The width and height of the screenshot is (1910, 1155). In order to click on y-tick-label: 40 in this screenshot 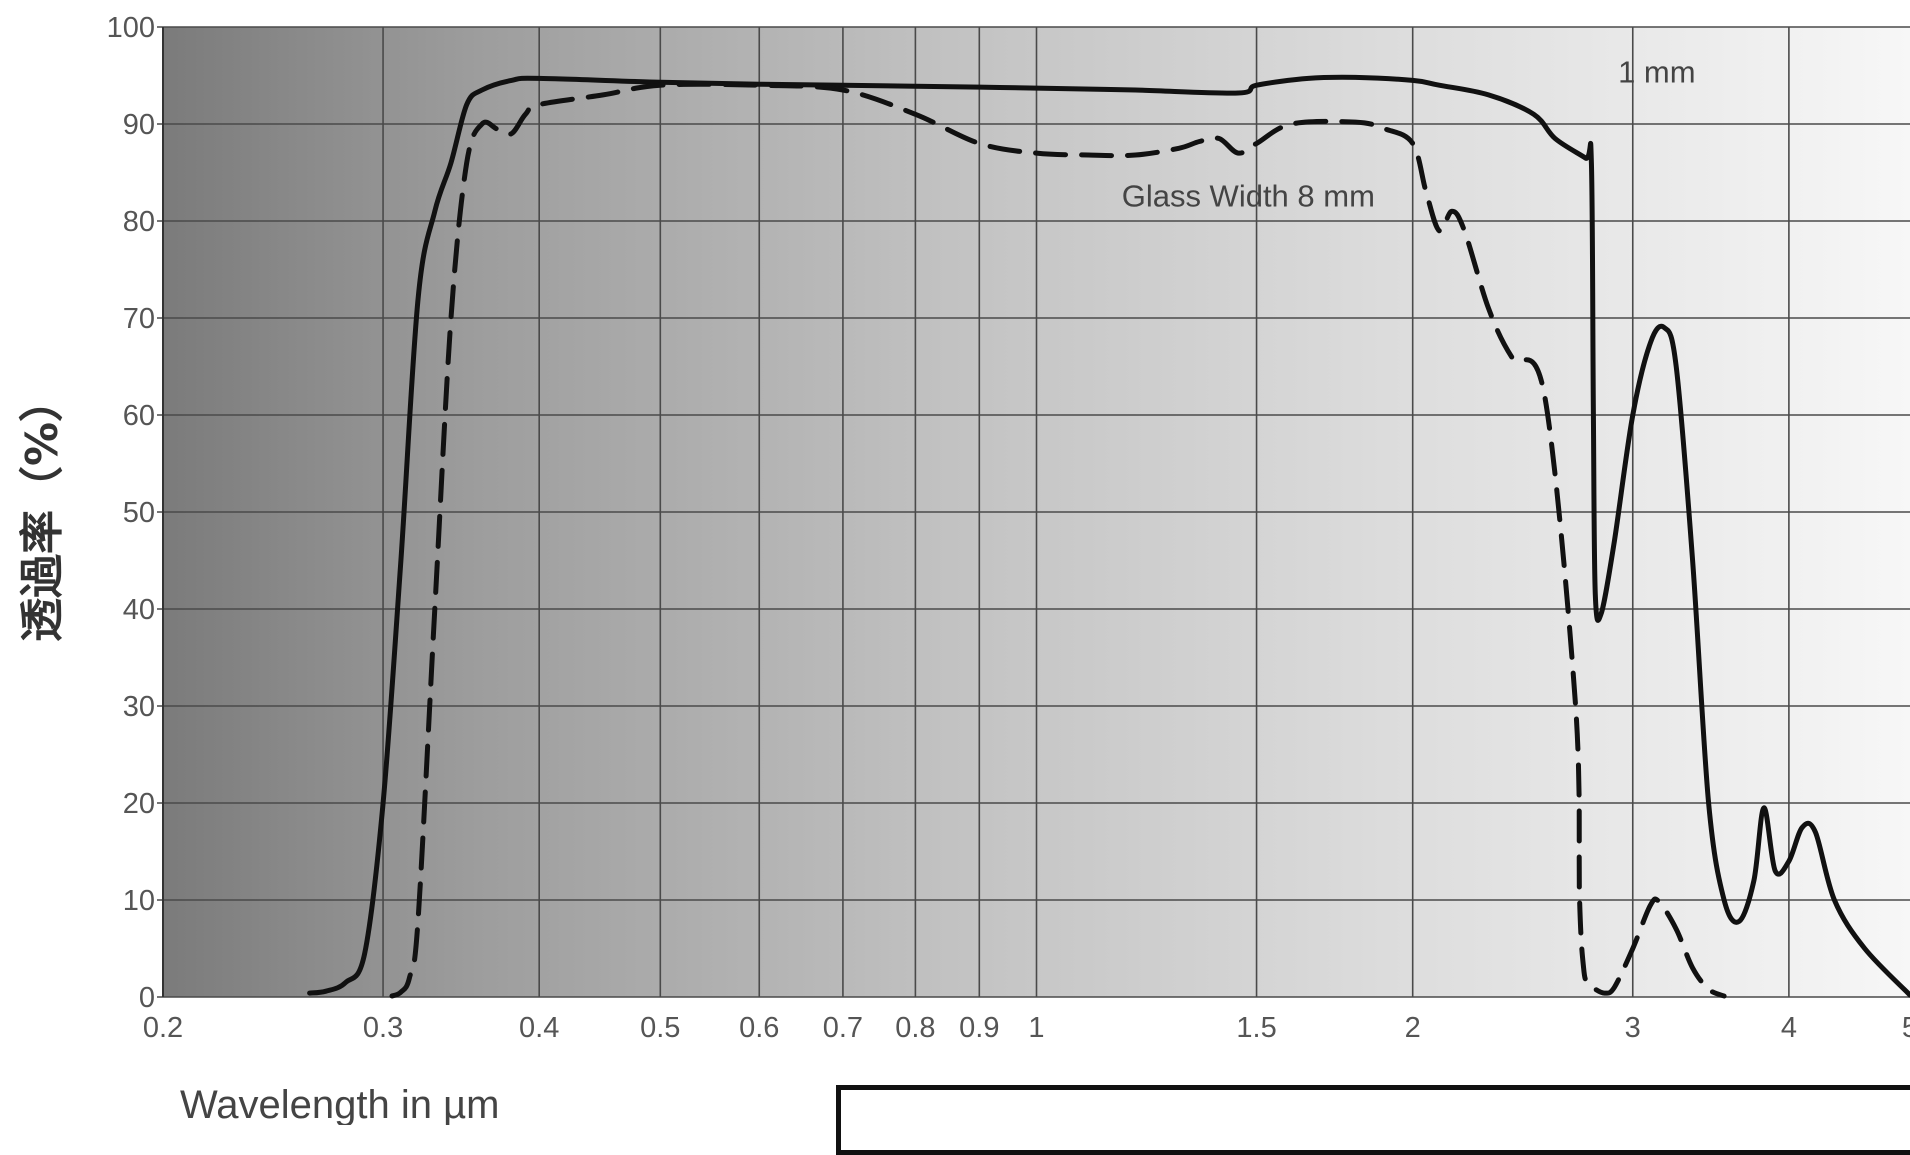, I will do `click(139, 610)`.